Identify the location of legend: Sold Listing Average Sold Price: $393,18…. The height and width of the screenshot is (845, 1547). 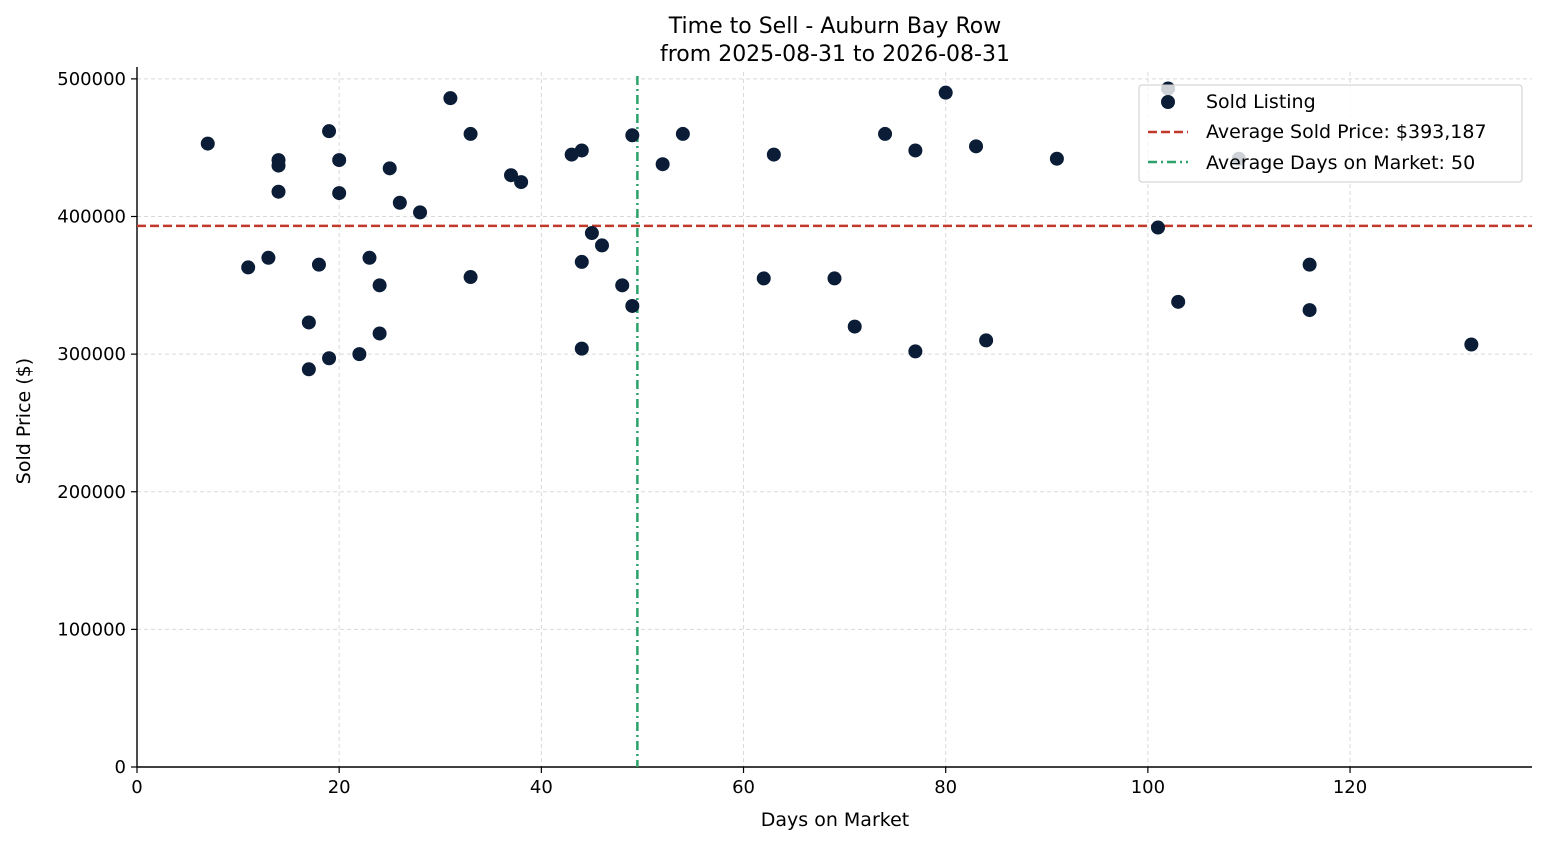
(1330, 133).